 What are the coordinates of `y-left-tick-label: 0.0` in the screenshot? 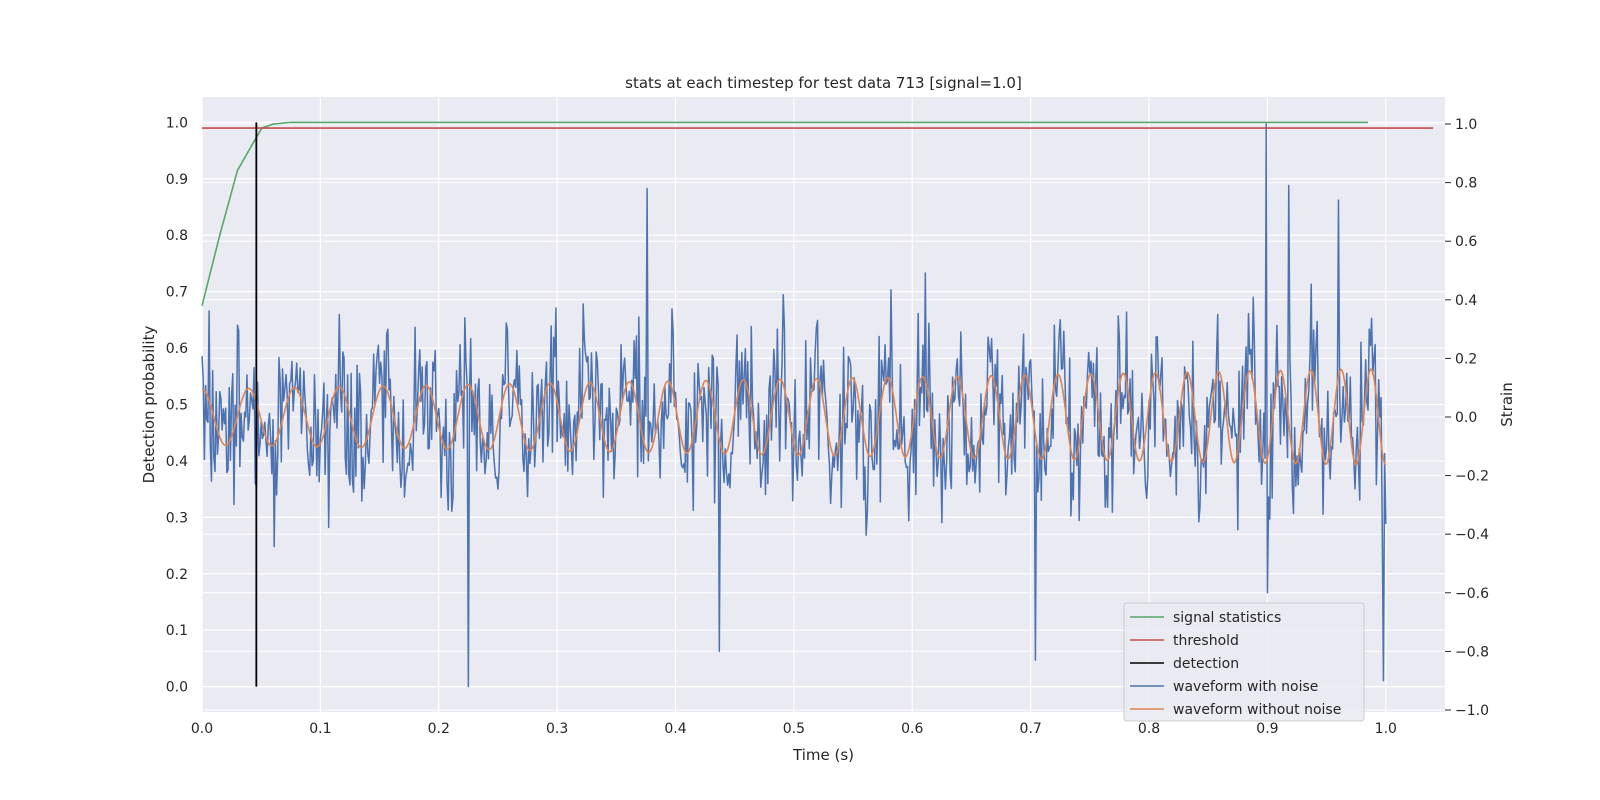 It's located at (177, 688).